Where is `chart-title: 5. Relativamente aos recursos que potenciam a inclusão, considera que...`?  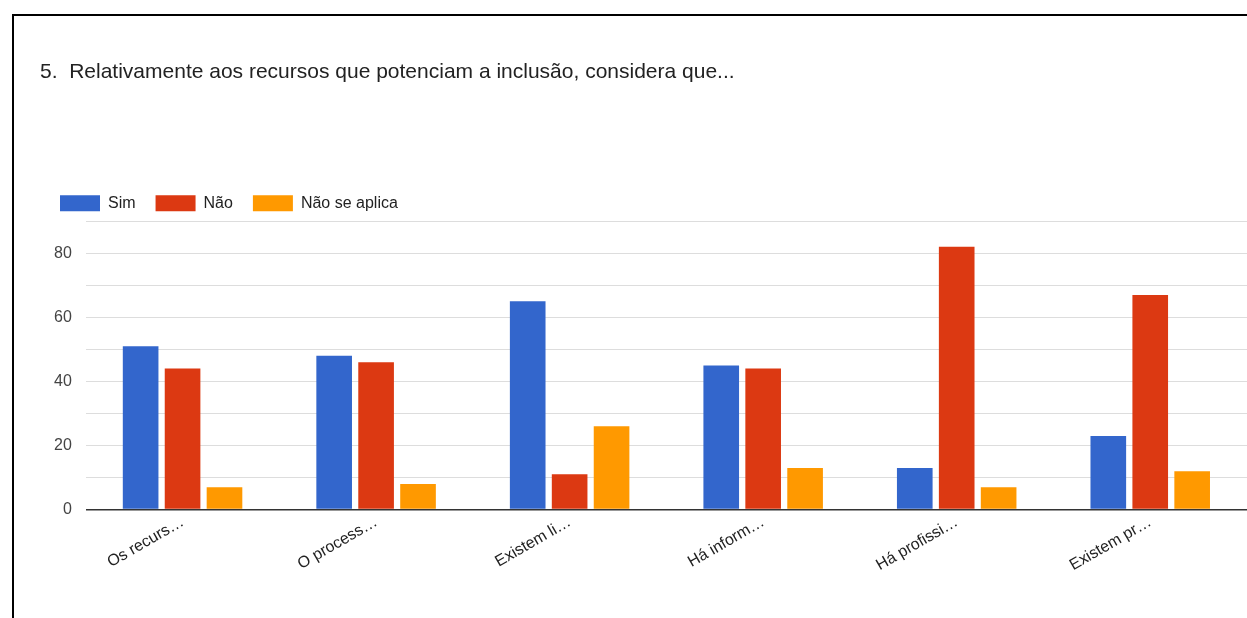
chart-title: 5. Relativamente aos recursos que potenciam a inclusão, considera que... is located at coordinates (387, 71).